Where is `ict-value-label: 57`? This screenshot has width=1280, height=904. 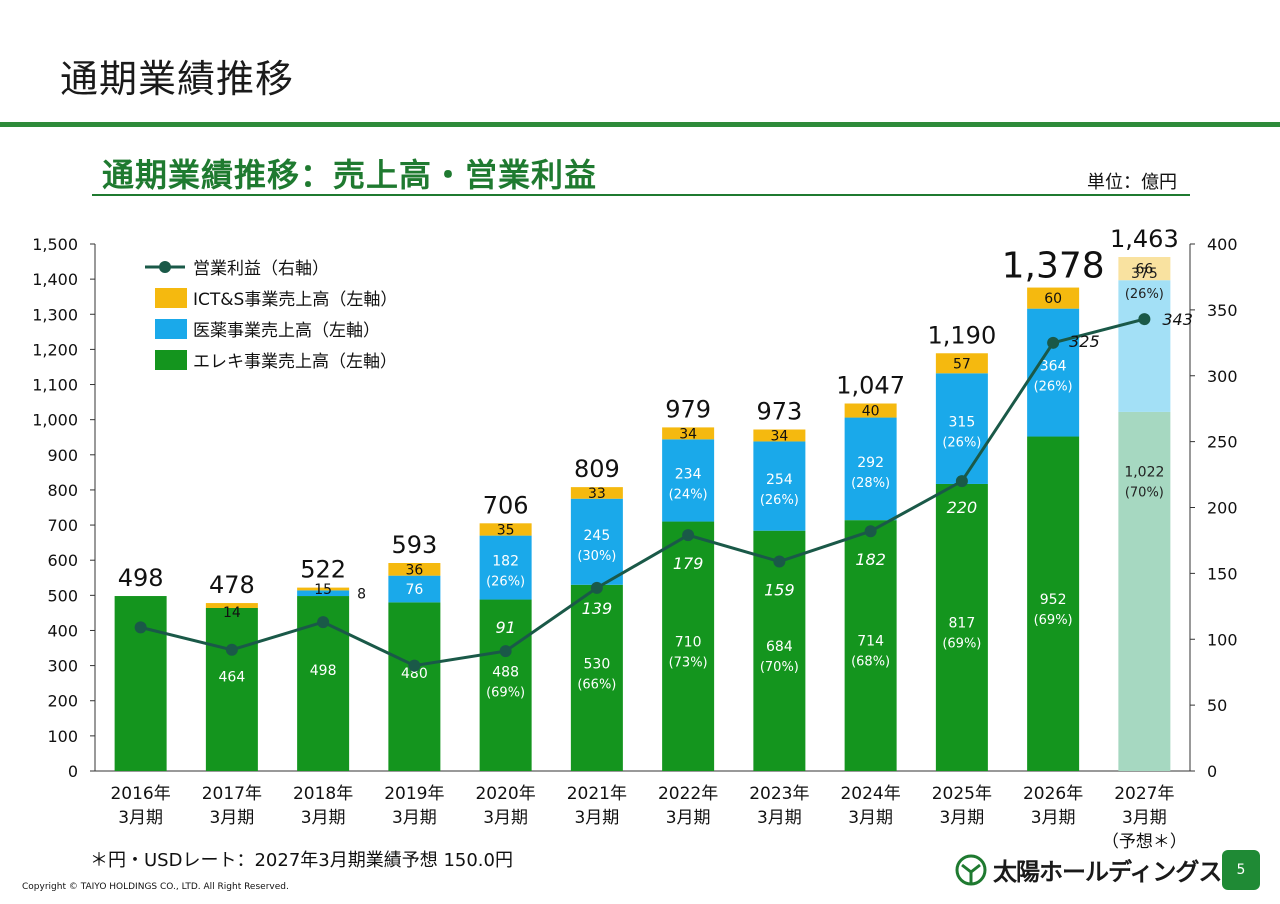
ict-value-label: 57 is located at coordinates (962, 364).